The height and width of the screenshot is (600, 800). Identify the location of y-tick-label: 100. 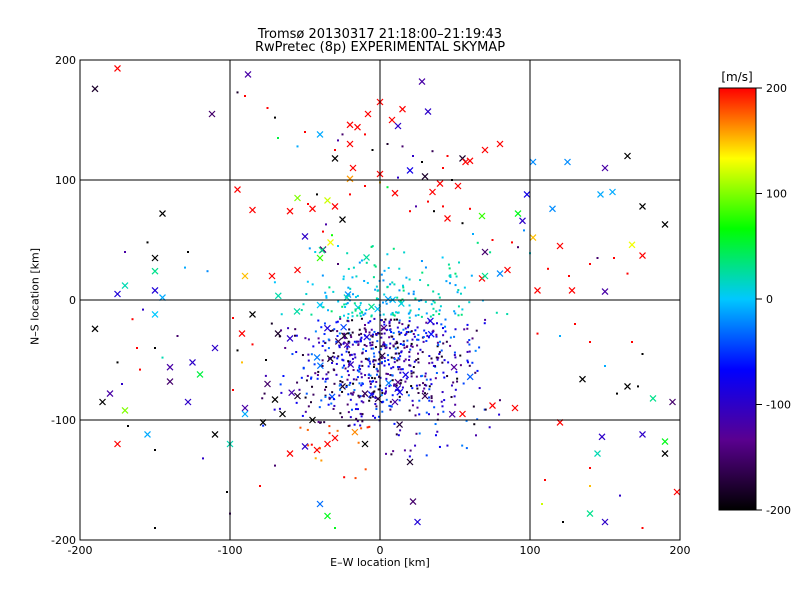
(65, 180).